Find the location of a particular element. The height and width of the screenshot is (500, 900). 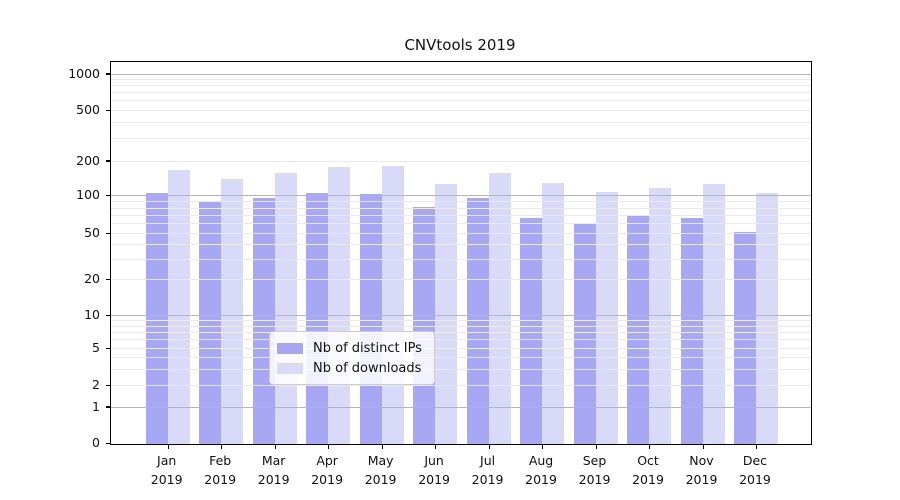

chart-title: CNVtools 2019 is located at coordinates (460, 45).